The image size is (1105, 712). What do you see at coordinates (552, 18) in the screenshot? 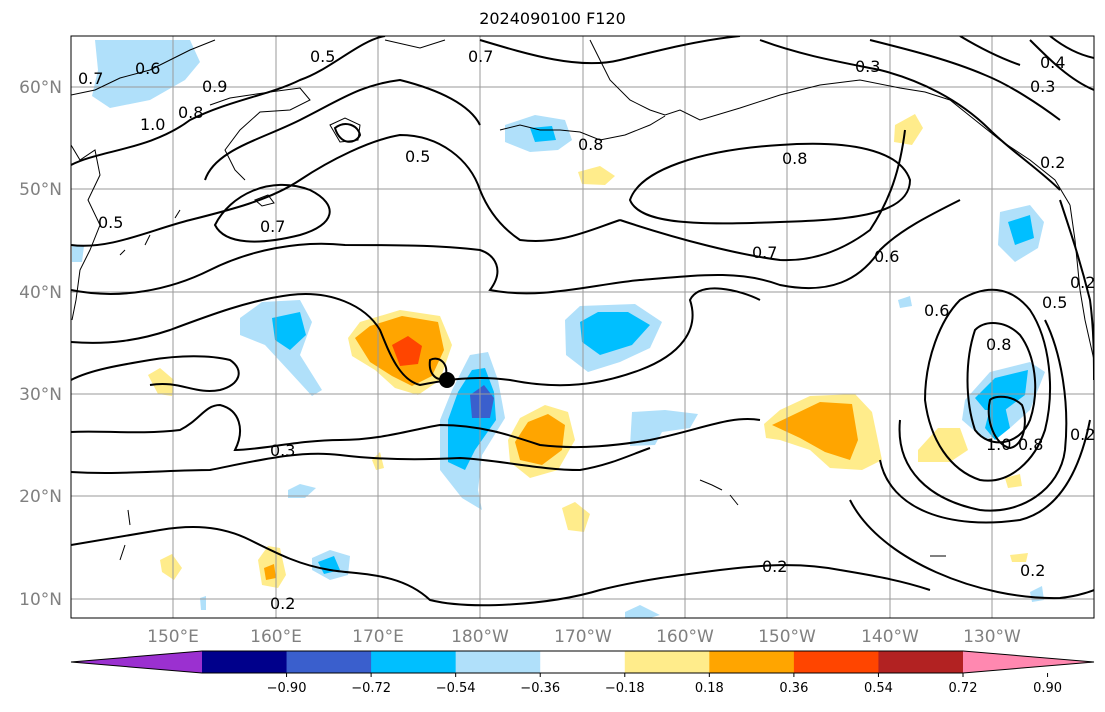
I see `map-title: 2024090100 F120` at bounding box center [552, 18].